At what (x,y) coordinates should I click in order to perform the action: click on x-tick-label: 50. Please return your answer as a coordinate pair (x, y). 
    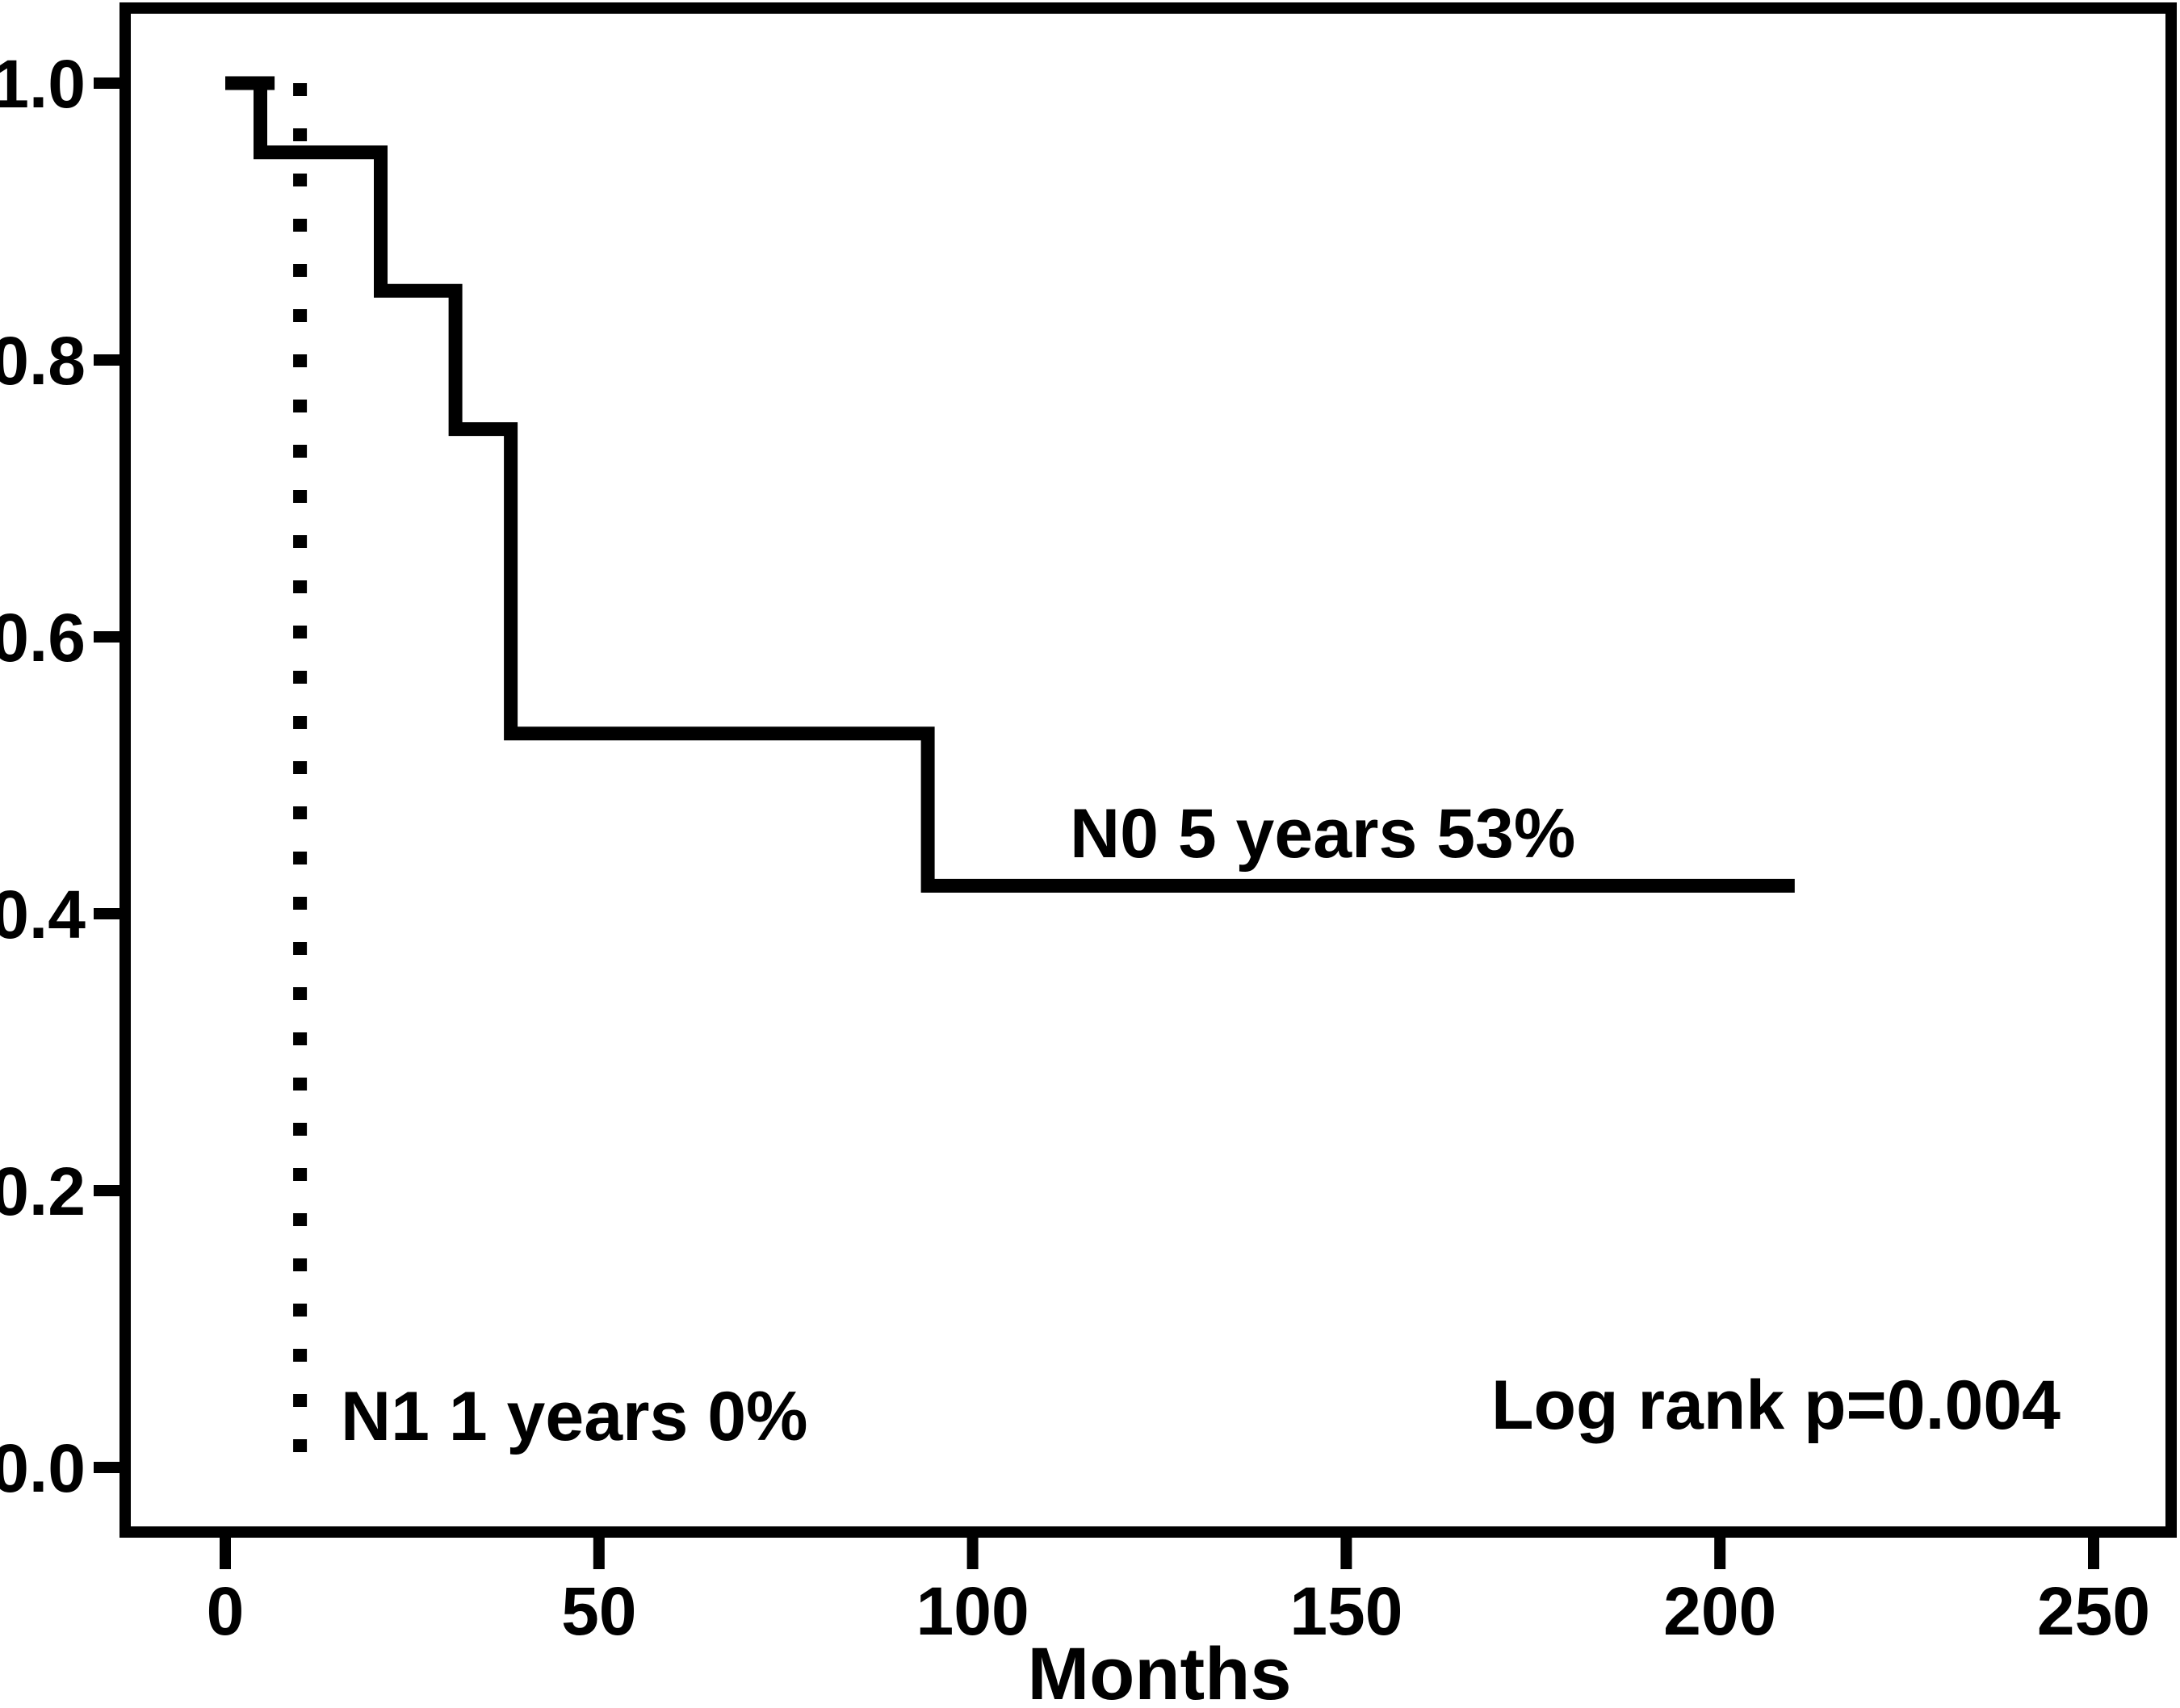
    Looking at the image, I should click on (598, 1611).